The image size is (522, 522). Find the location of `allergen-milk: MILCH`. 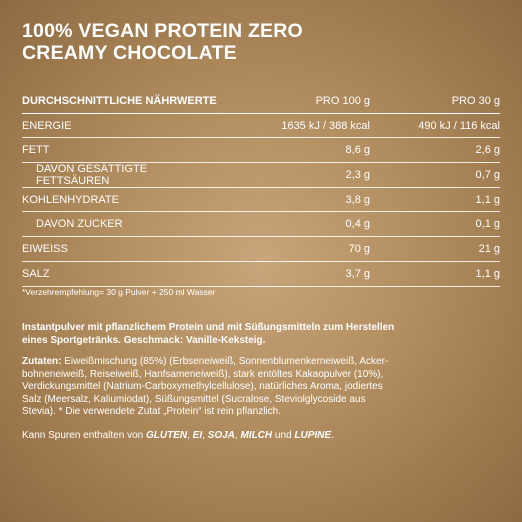

allergen-milk: MILCH is located at coordinates (256, 435).